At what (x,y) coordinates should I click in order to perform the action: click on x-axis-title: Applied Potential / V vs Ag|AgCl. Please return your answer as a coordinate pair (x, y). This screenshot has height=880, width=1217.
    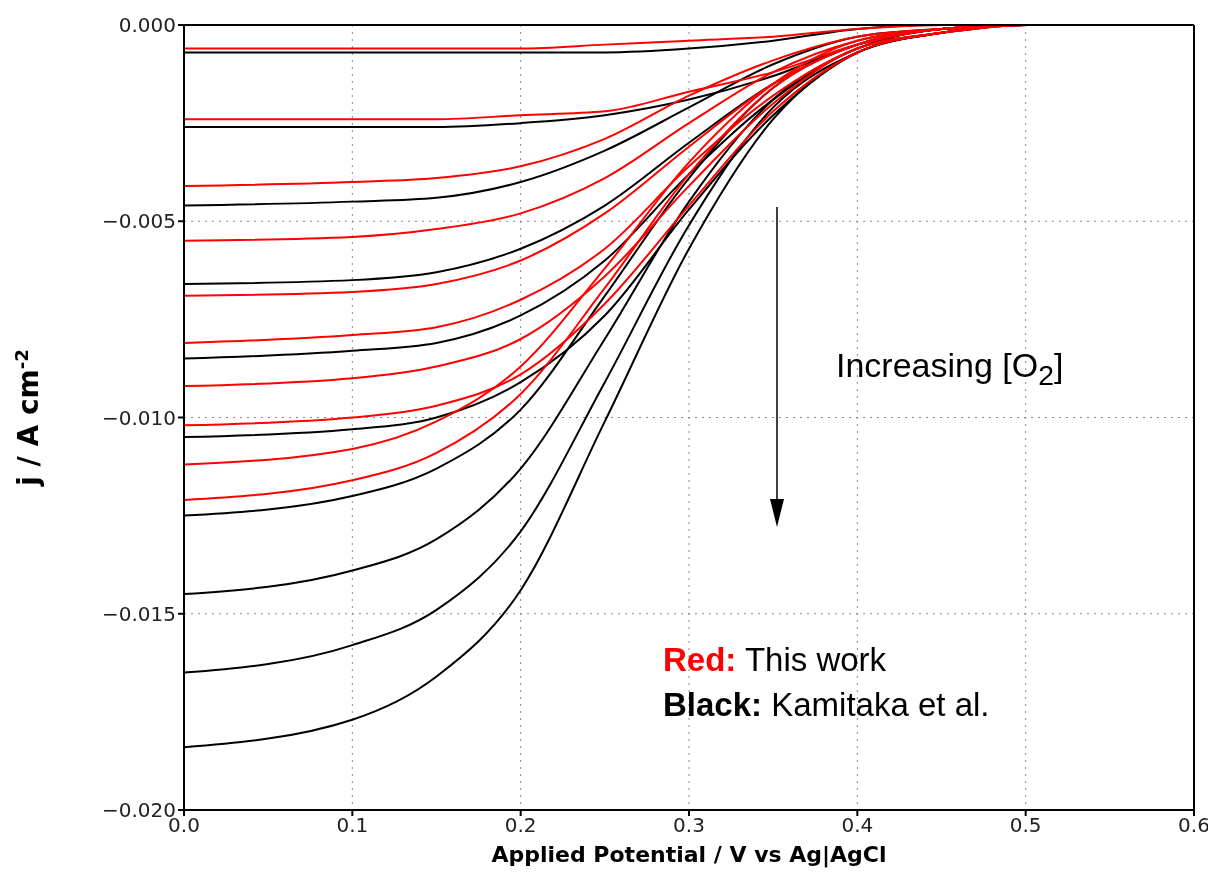
    Looking at the image, I should click on (689, 855).